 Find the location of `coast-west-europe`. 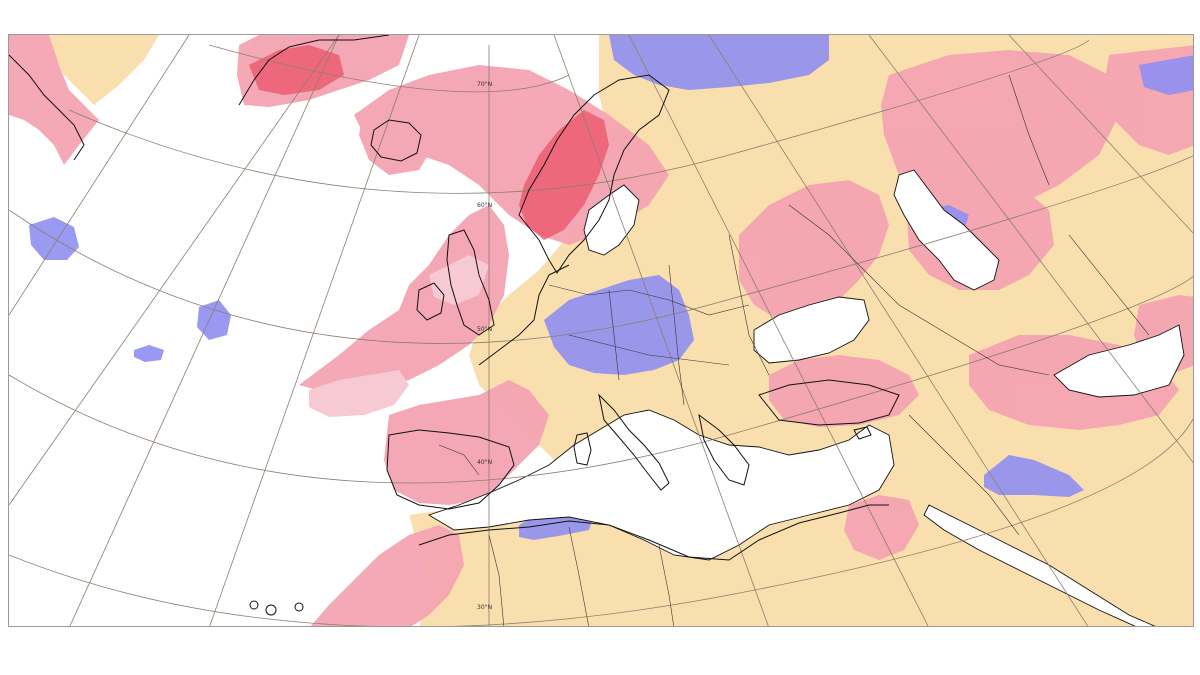

coast-west-europe is located at coordinates (524, 315).